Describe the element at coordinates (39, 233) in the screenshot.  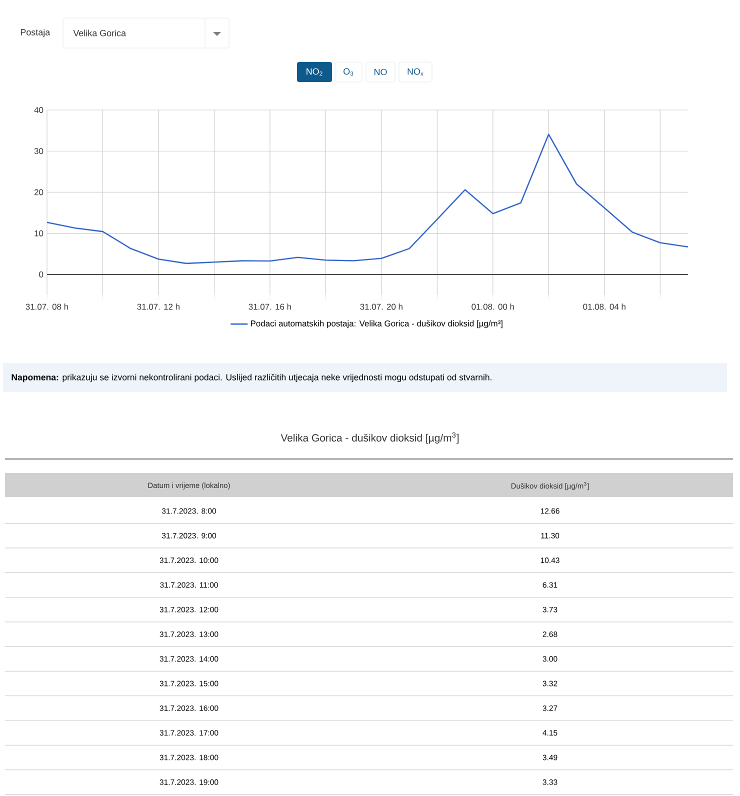
I see `y-tick-label: 10` at that location.